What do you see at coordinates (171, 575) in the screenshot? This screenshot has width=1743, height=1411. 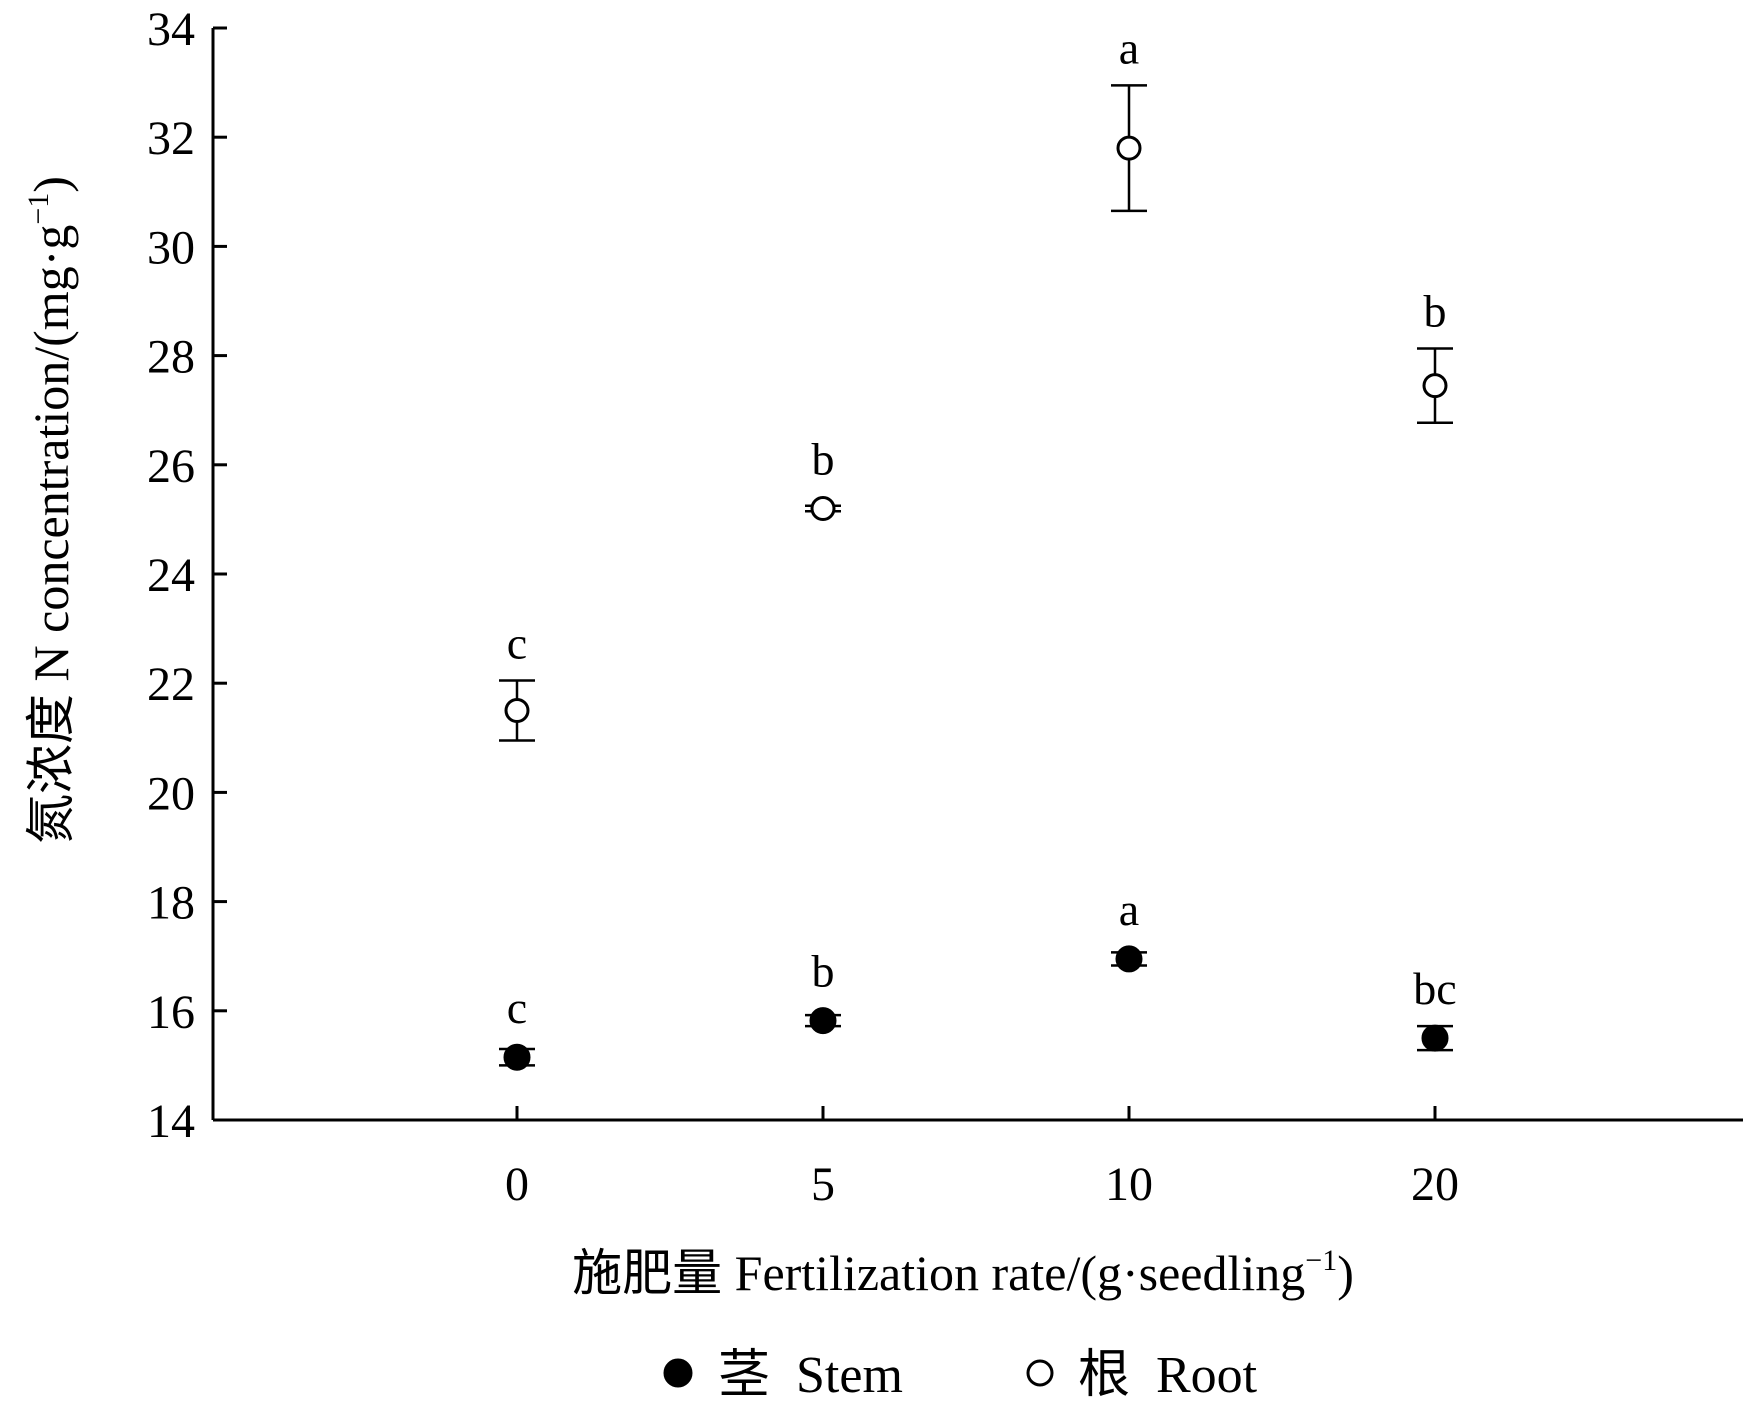 I see `y-tick-label: 24` at bounding box center [171, 575].